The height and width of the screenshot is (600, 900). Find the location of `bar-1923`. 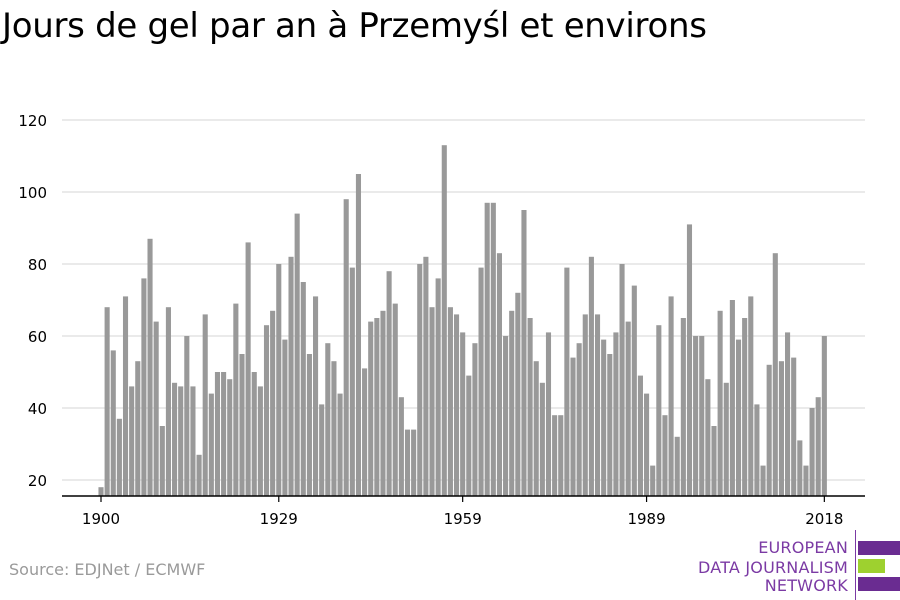

bar-1923 is located at coordinates (242, 425).